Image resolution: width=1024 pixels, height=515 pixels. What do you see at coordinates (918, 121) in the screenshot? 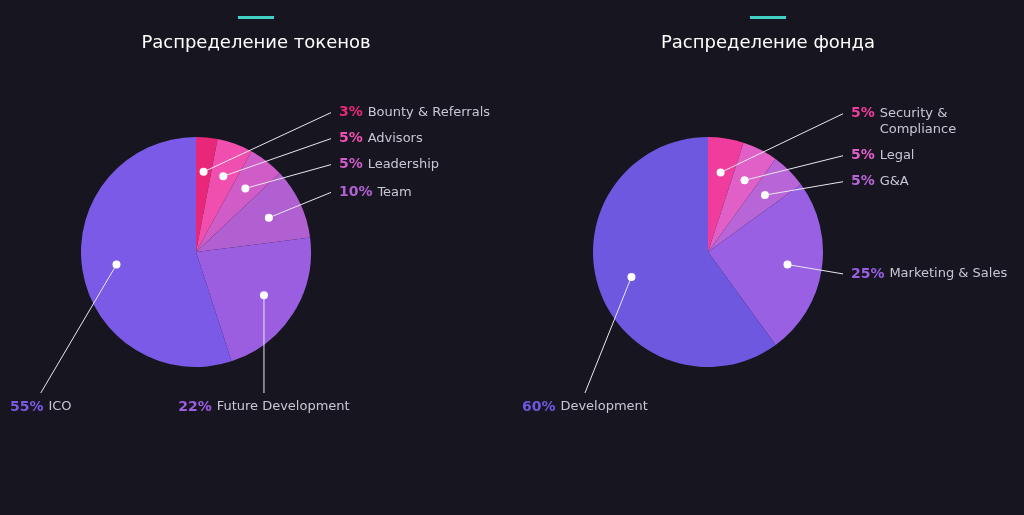
I see `slice-label: Security & Compliance` at bounding box center [918, 121].